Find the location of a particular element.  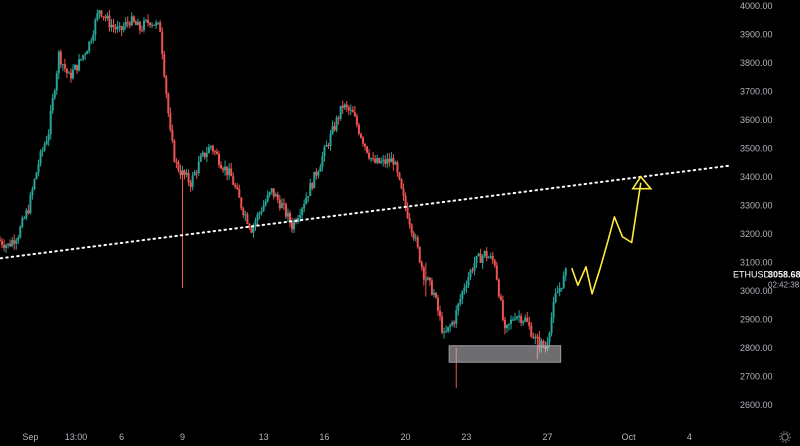

x-axis: Sep 13:00 6 9 13 16 20 23 27 Oct 4 is located at coordinates (357, 437).